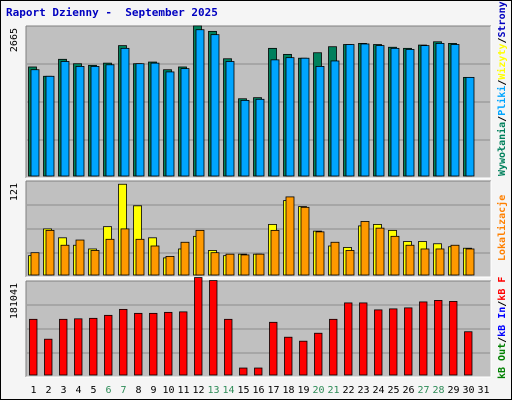  I want to click on x-tick-label: 23, so click(363, 390).